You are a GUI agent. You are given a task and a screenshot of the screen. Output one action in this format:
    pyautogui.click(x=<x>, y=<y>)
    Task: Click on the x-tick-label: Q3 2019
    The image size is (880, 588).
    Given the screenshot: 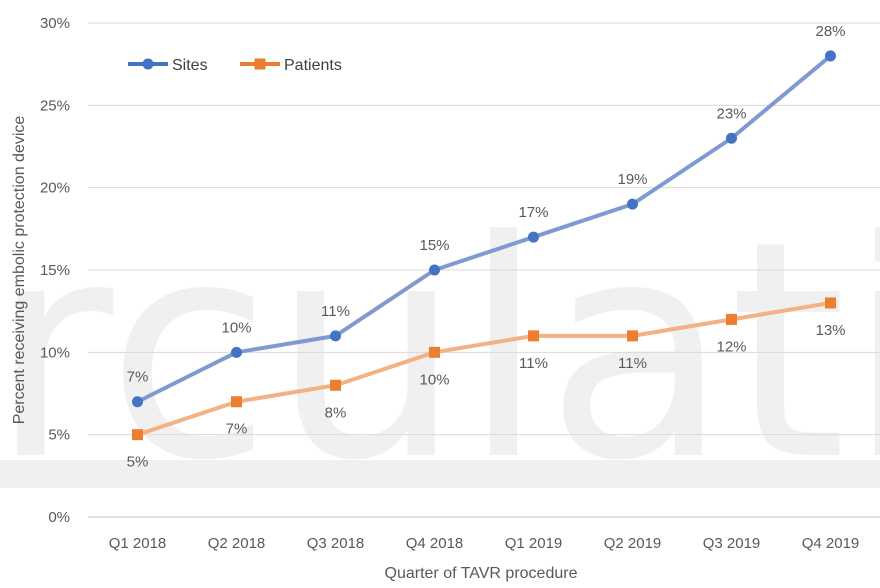 What is the action you would take?
    pyautogui.click(x=732, y=543)
    